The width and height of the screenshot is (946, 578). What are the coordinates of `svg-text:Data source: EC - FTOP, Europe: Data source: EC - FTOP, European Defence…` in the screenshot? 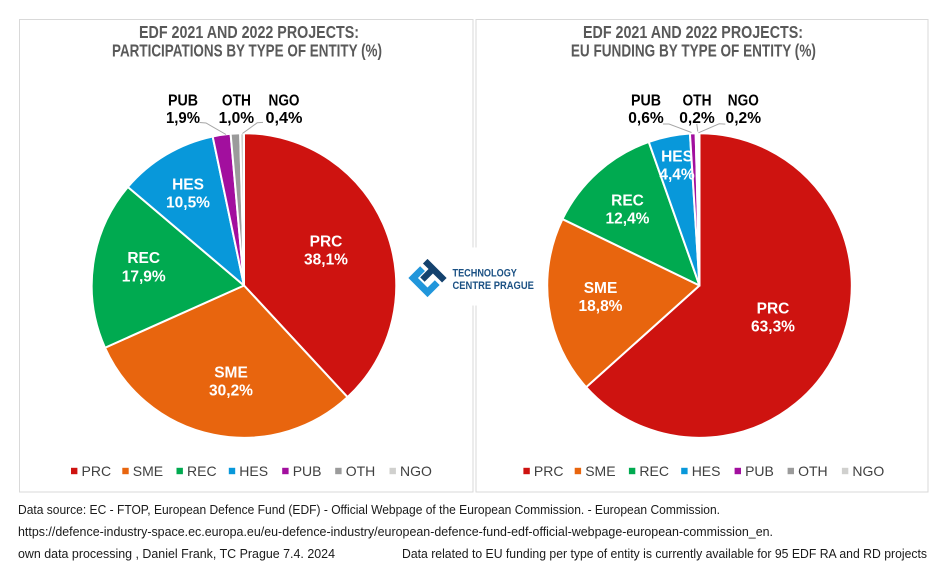 It's located at (369, 510).